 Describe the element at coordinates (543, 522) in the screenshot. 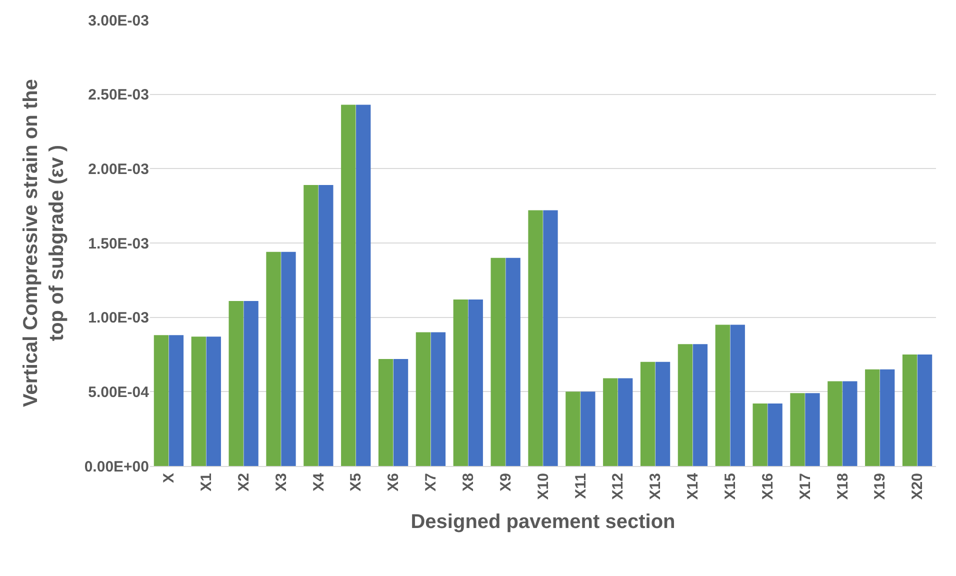

I see `x-axis-title: Designed pavement section` at that location.